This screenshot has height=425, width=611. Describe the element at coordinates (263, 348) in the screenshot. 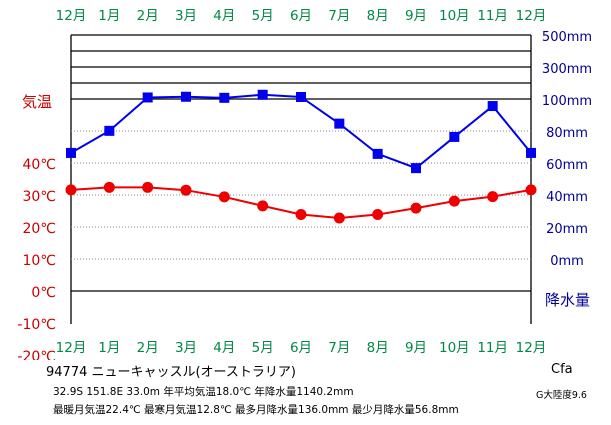

I see `month-label-bottom: 5月` at that location.